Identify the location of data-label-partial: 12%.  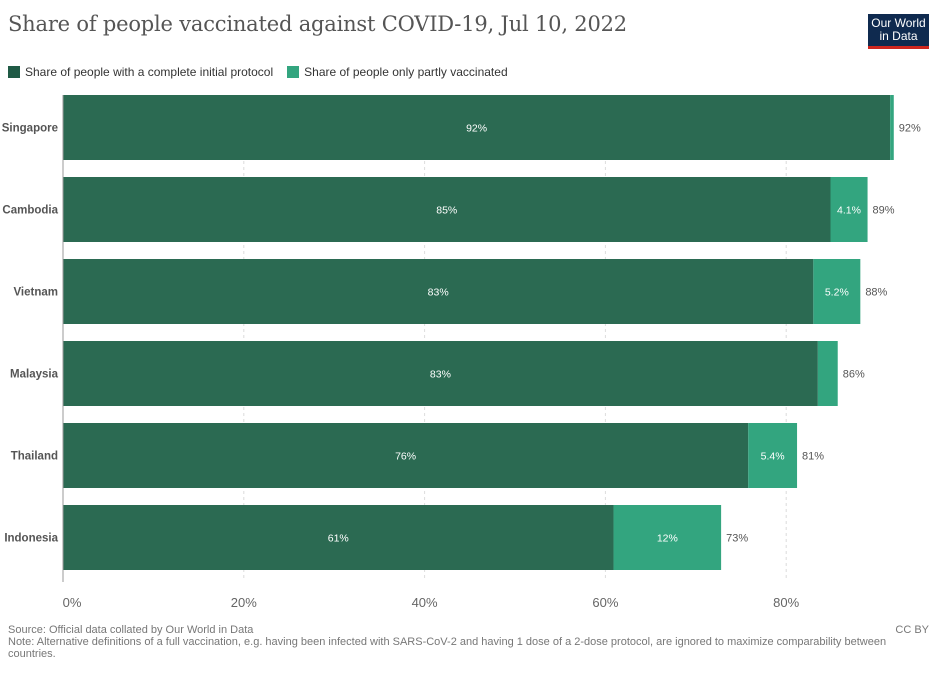
(667, 539).